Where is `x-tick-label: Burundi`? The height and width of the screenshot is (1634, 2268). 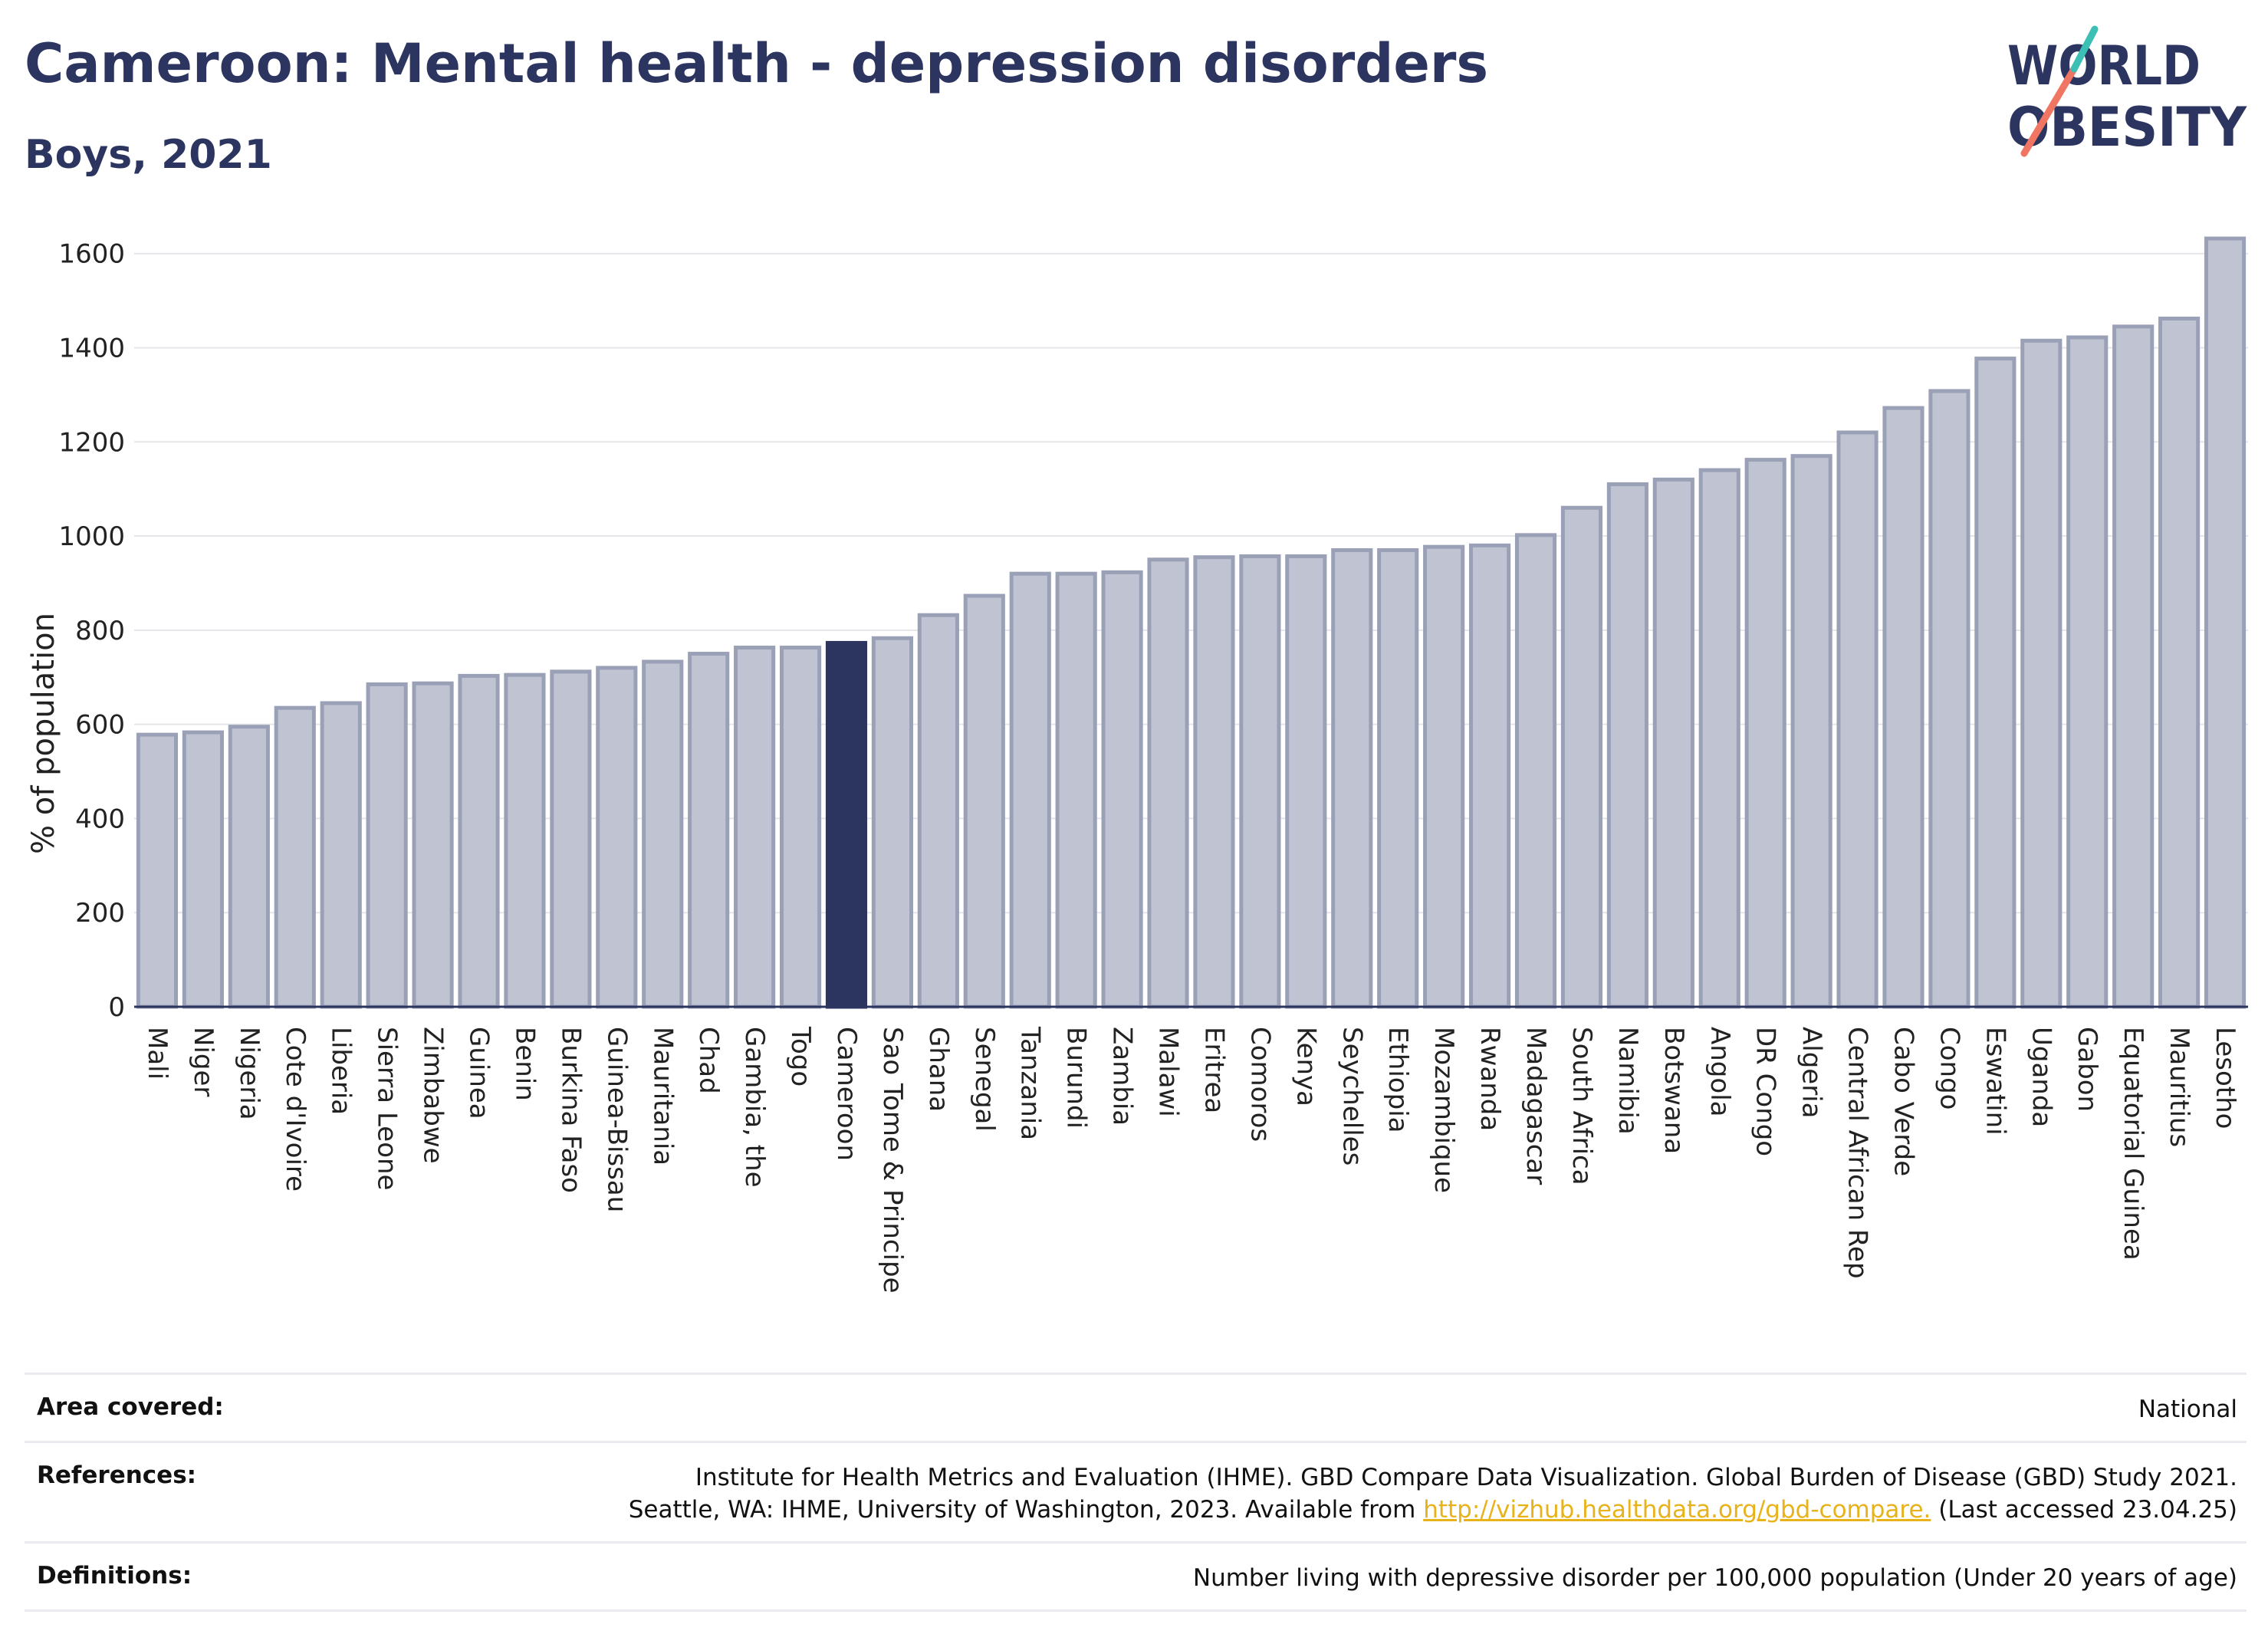
x-tick-label: Burundi is located at coordinates (1076, 1078).